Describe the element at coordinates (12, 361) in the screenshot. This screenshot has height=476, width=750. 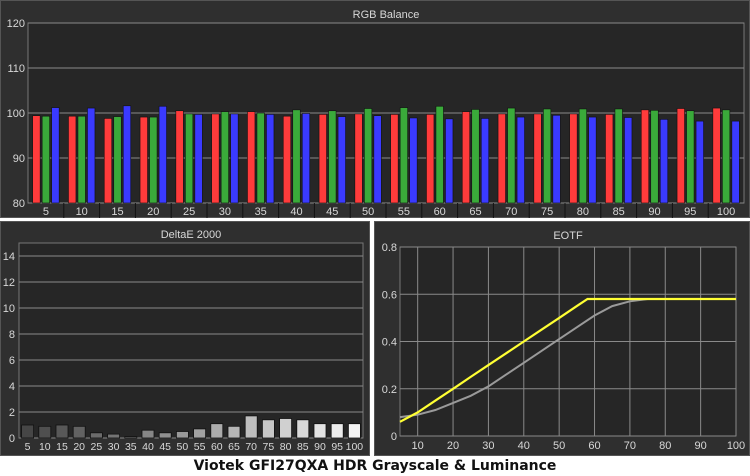
I see `y-tick-label: 6` at that location.